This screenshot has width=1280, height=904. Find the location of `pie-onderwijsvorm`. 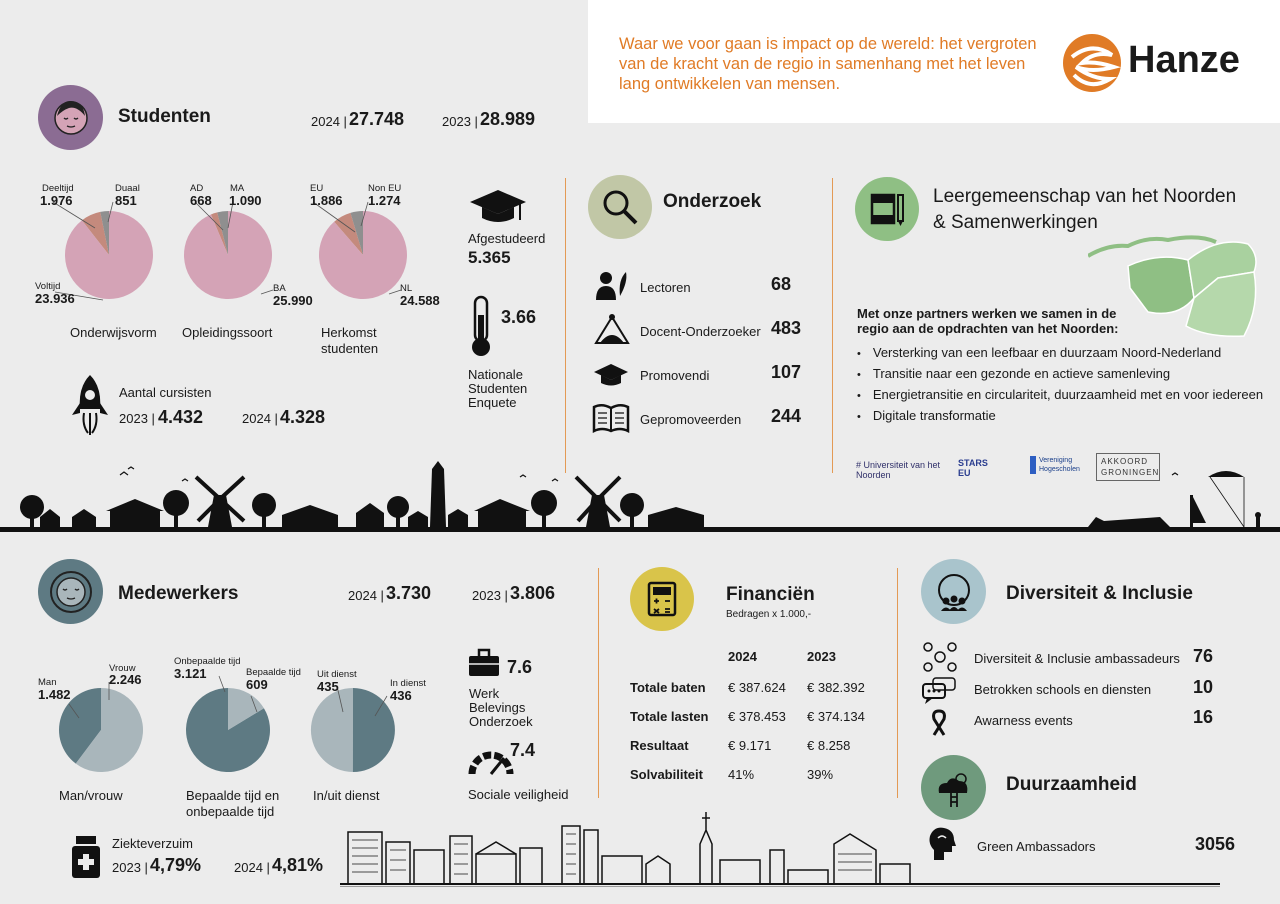

pie-onderwijsvorm is located at coordinates (108, 255).